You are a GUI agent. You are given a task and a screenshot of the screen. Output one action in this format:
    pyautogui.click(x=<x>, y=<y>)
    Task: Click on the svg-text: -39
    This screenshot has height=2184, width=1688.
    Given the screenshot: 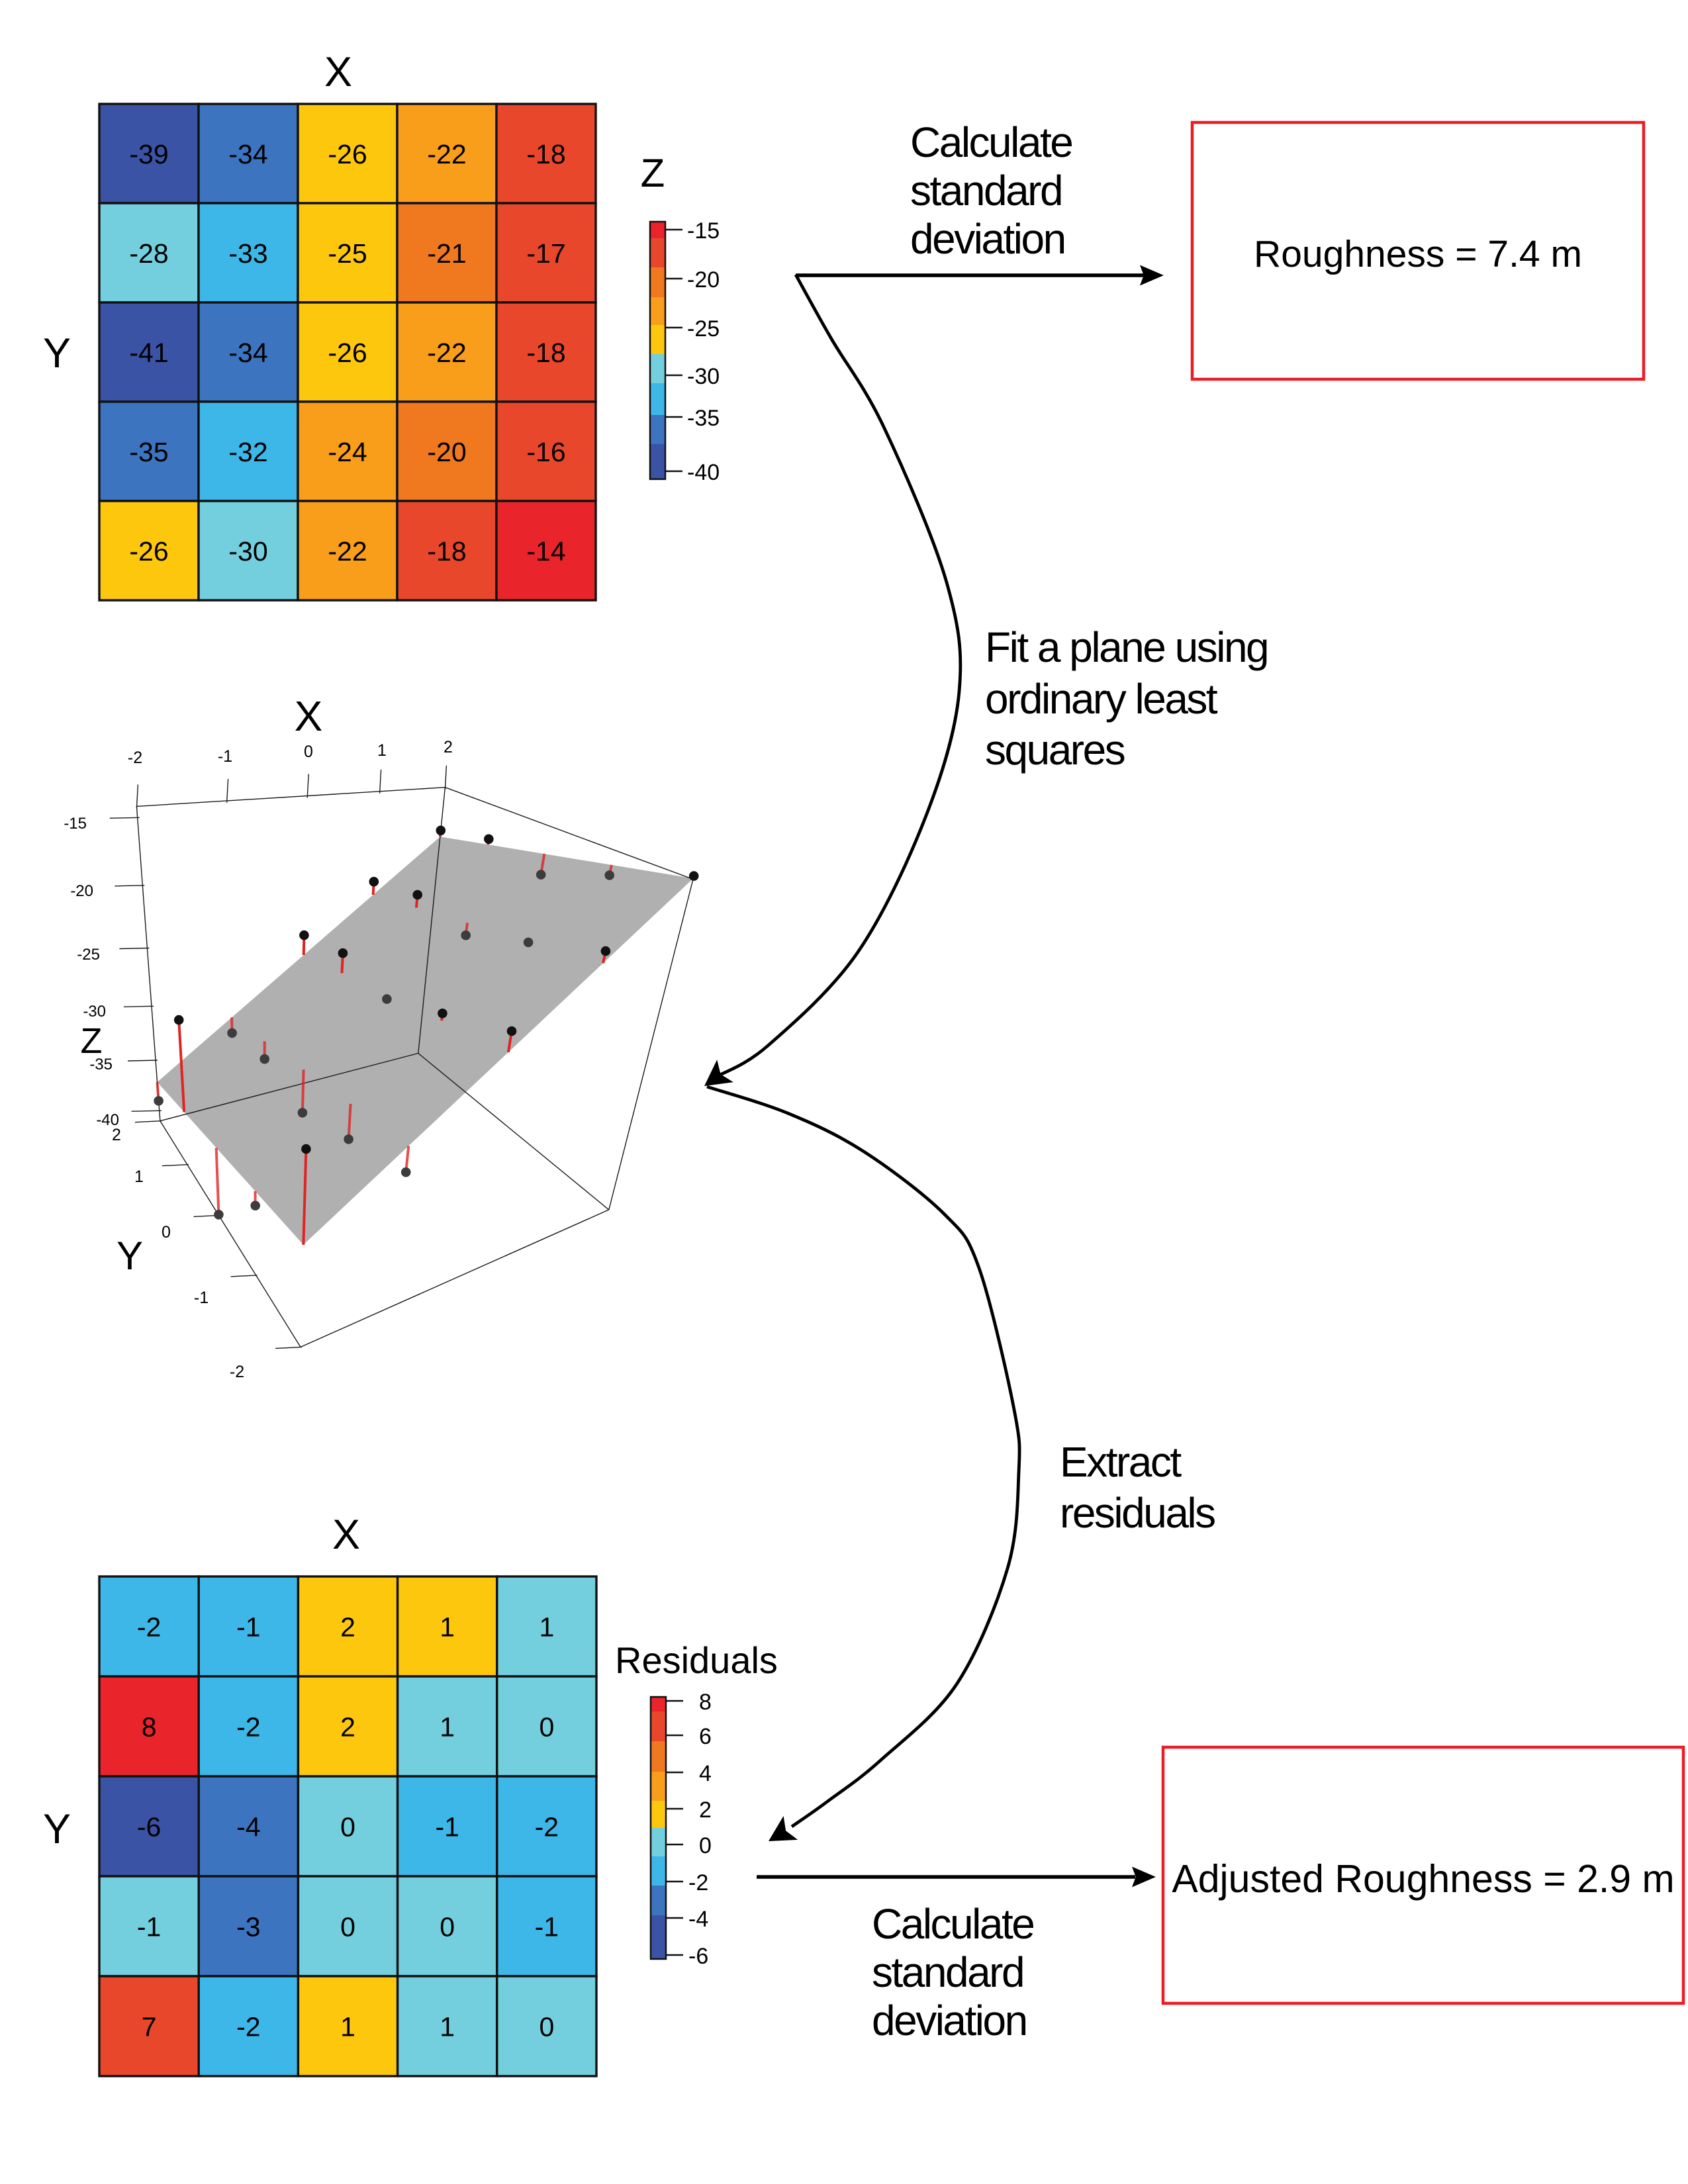 What is the action you would take?
    pyautogui.click(x=148, y=154)
    